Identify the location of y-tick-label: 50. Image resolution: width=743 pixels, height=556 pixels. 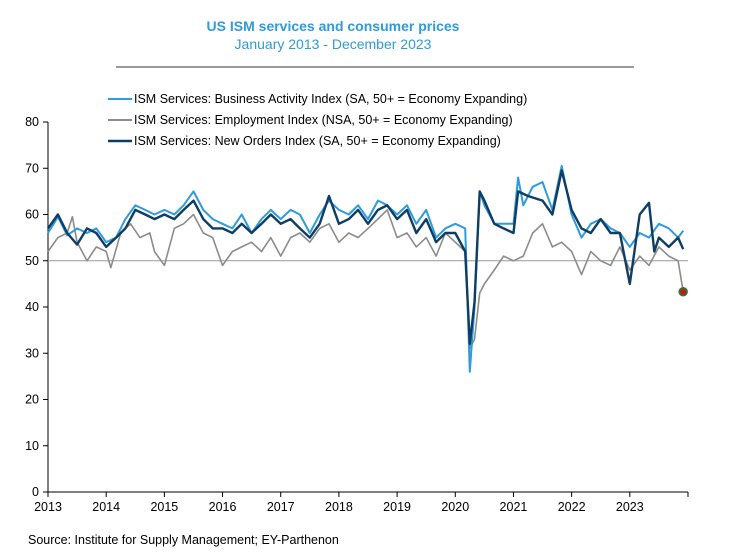
(32, 261).